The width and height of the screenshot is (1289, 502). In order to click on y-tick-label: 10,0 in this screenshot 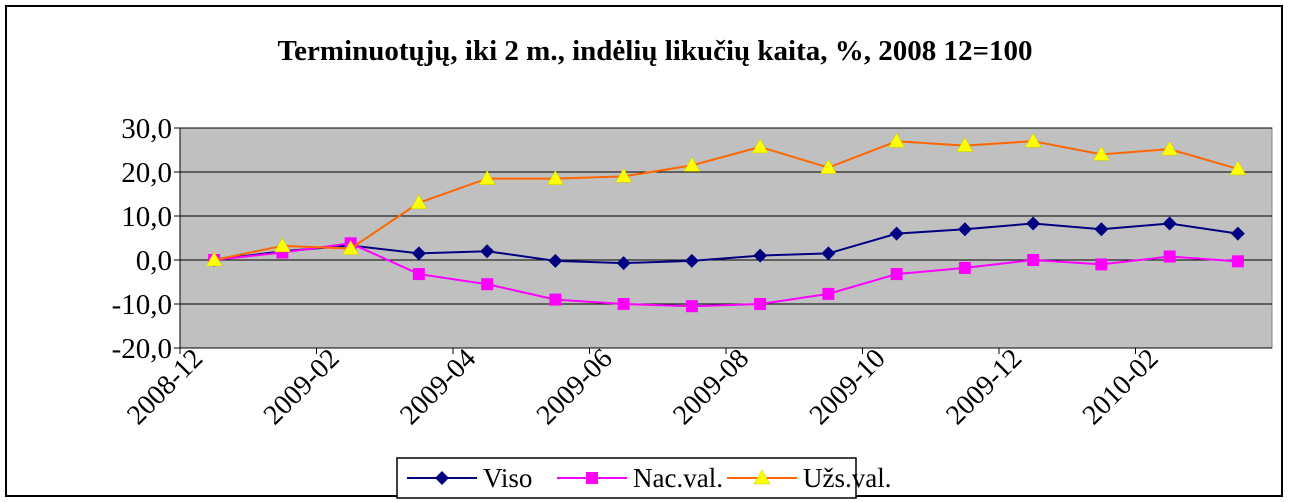, I will do `click(146, 217)`.